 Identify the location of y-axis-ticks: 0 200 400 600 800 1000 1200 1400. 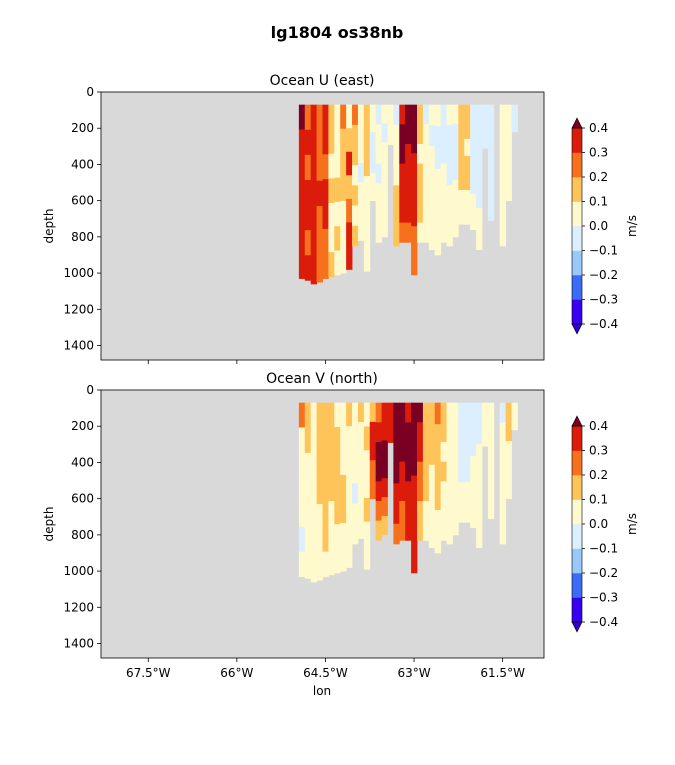
(82, 219).